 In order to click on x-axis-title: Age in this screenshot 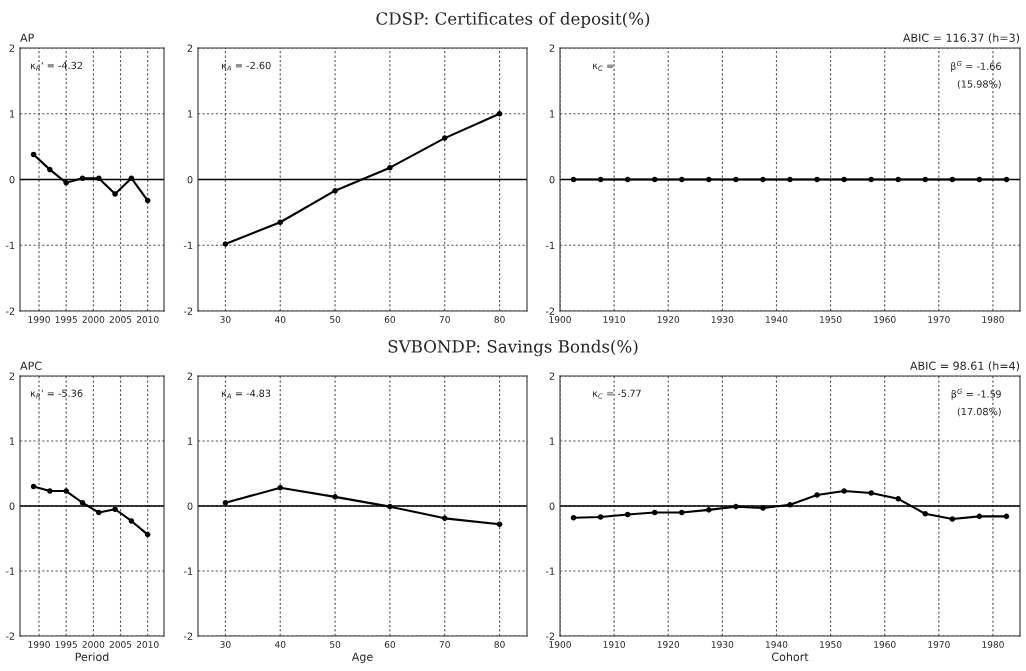, I will do `click(362, 658)`.